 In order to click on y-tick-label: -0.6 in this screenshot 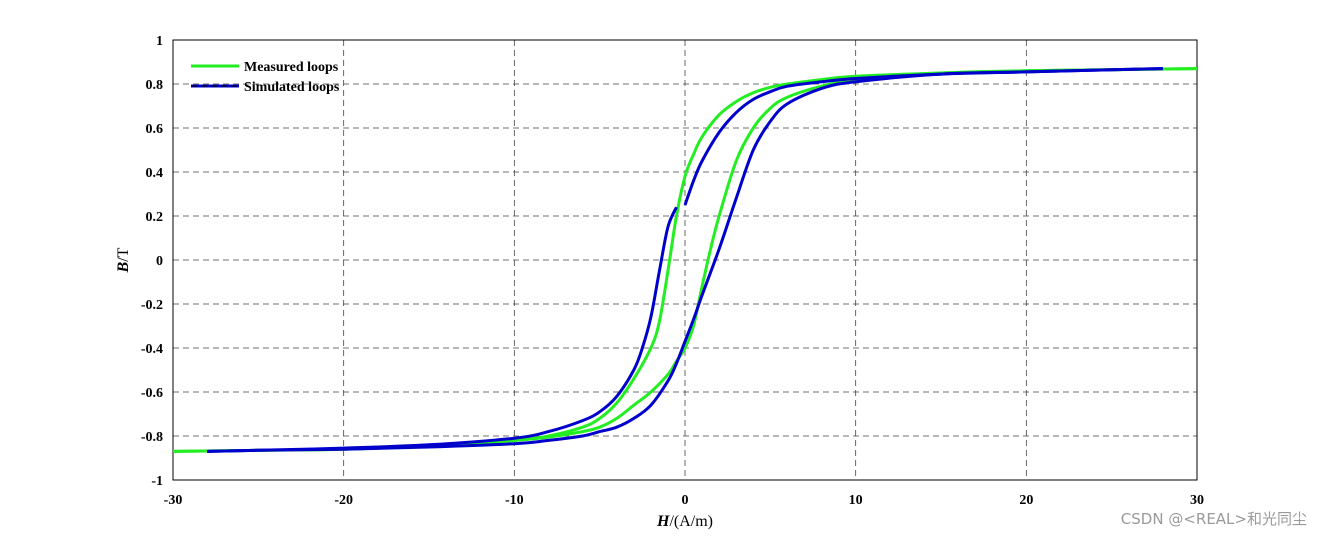, I will do `click(152, 393)`.